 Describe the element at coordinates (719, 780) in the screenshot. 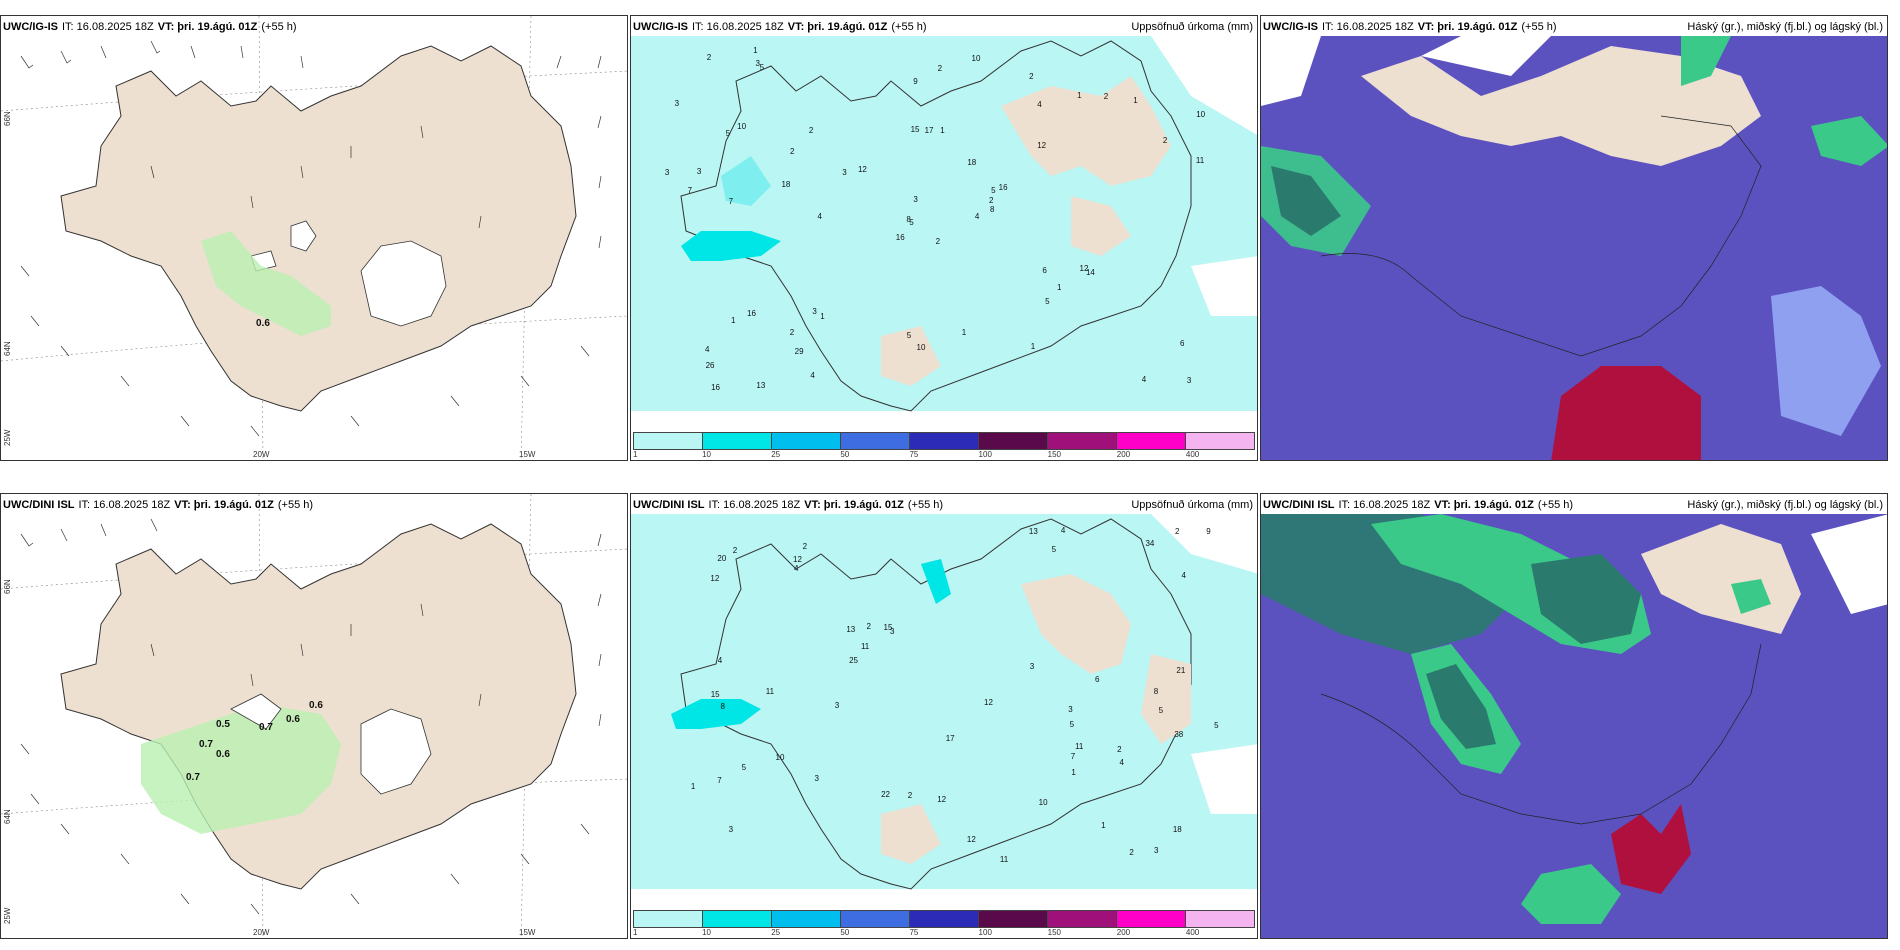

I see `precip-value: 7` at that location.